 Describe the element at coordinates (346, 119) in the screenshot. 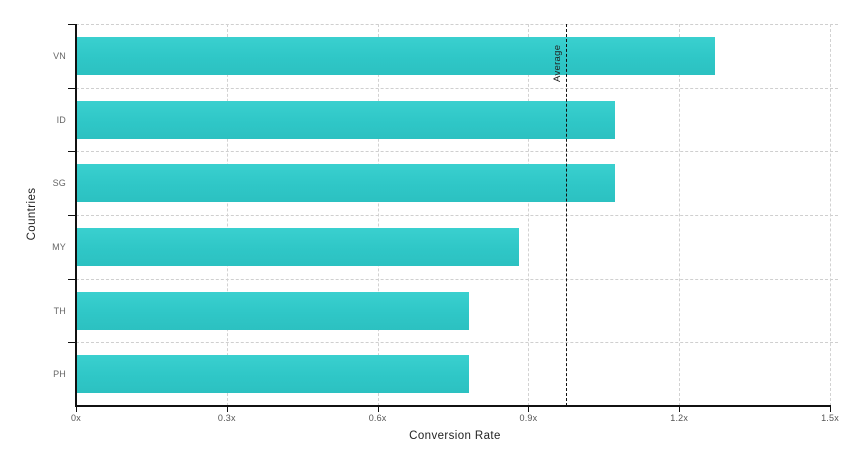

I see `bar-id` at that location.